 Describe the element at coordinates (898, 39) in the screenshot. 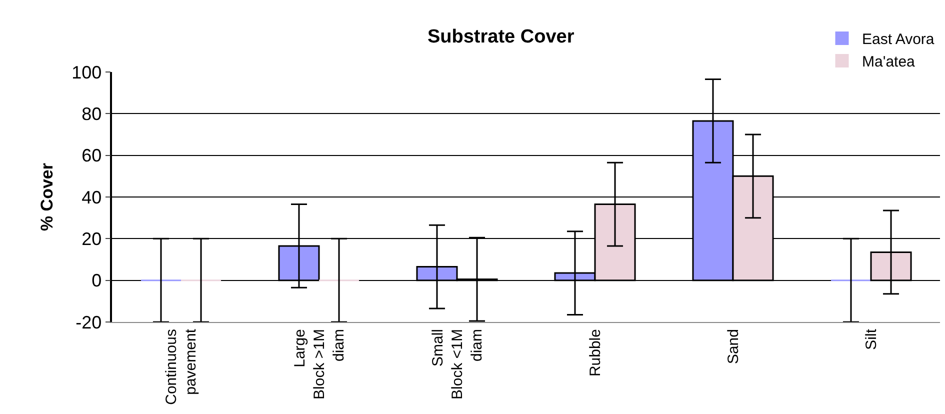

I see `legend-label: East Avora` at that location.